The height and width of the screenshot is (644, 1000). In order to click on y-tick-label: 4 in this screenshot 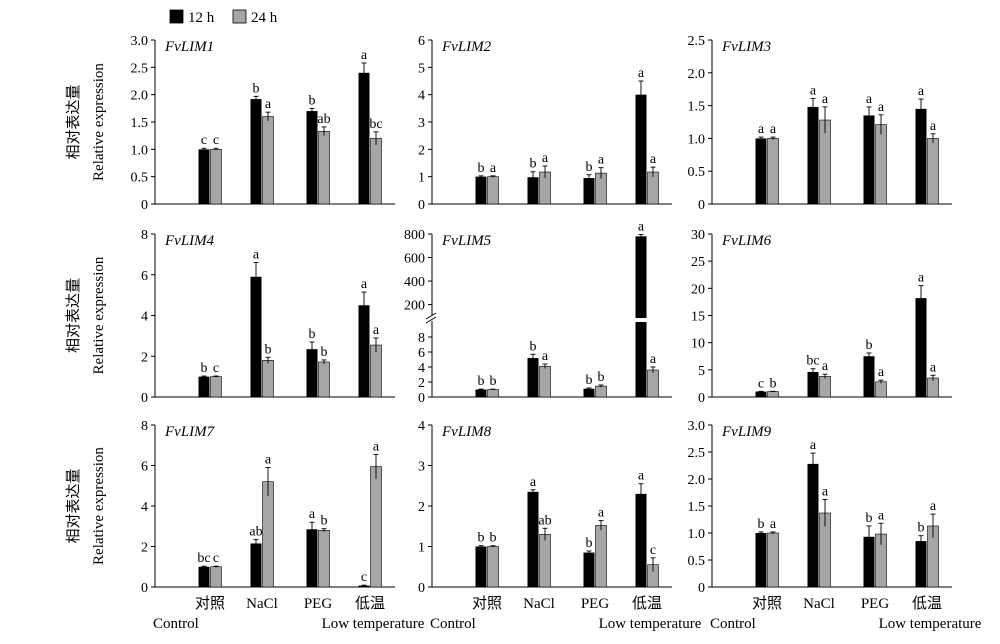, I will do `click(144, 507)`.